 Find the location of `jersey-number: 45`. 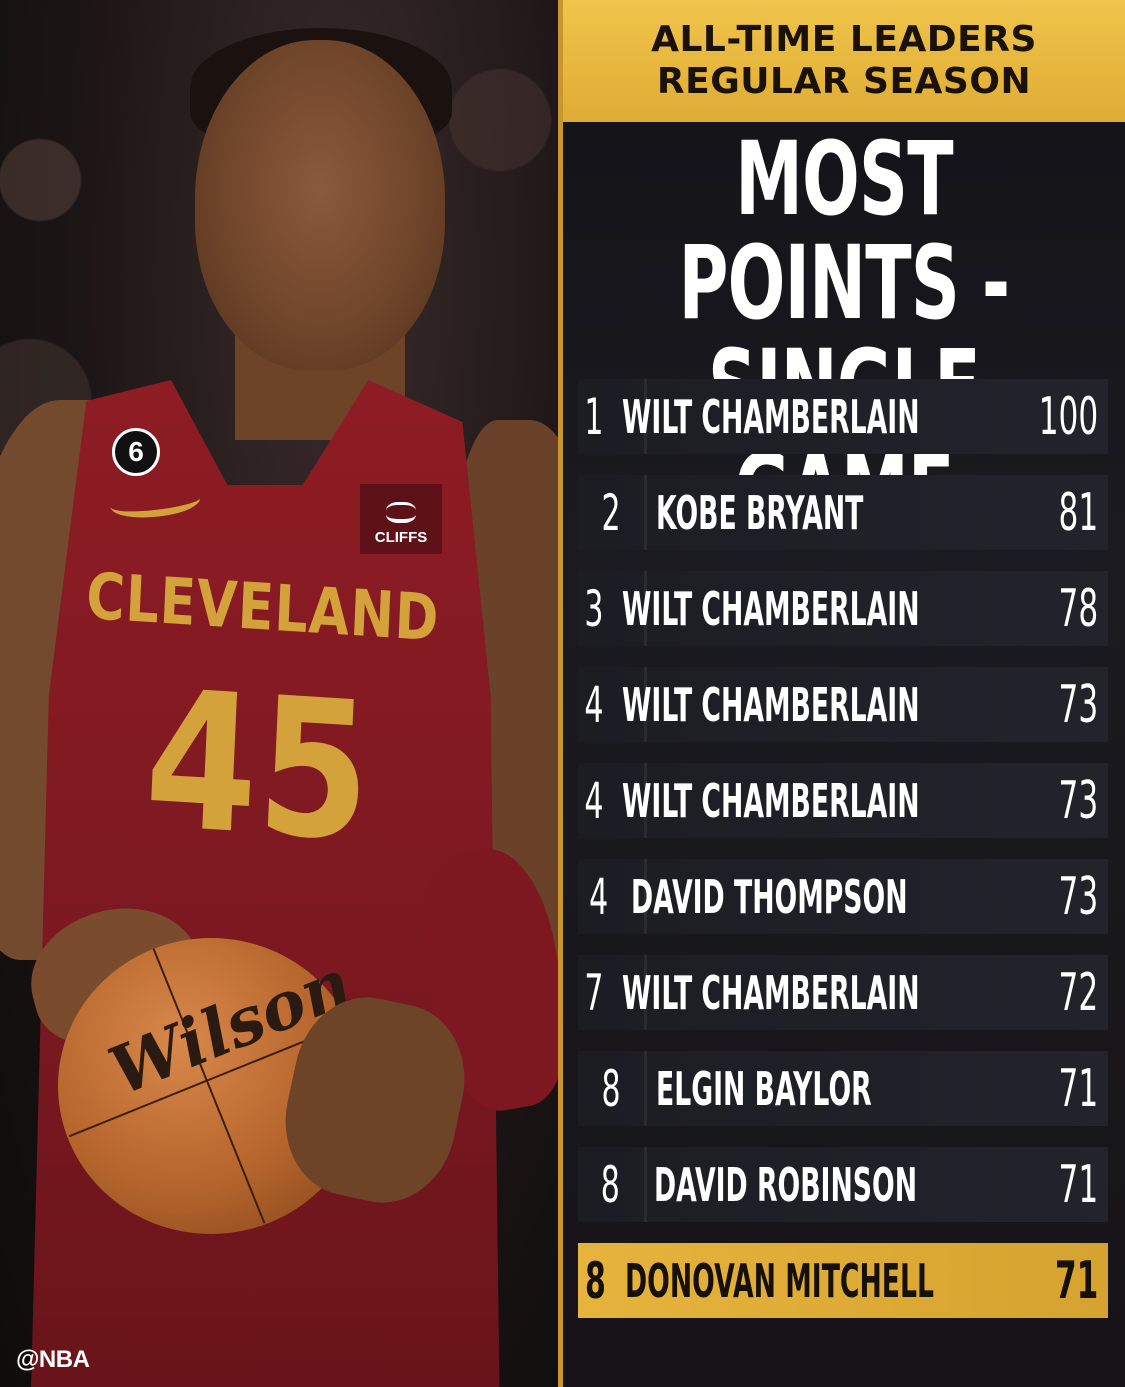

jersey-number: 45 is located at coordinates (258, 766).